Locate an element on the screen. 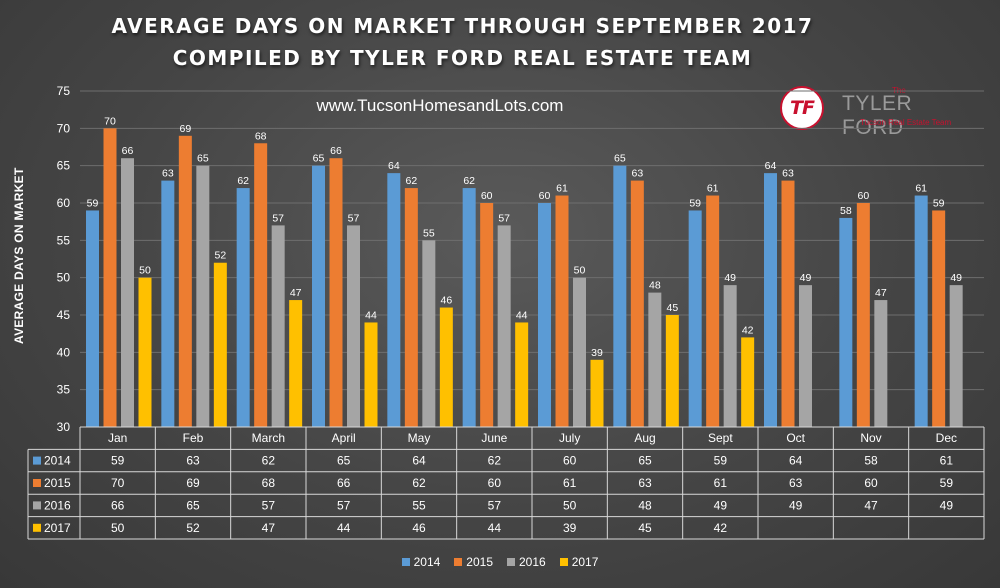 This screenshot has height=588, width=1000. bar-value-label: 64 is located at coordinates (394, 166).